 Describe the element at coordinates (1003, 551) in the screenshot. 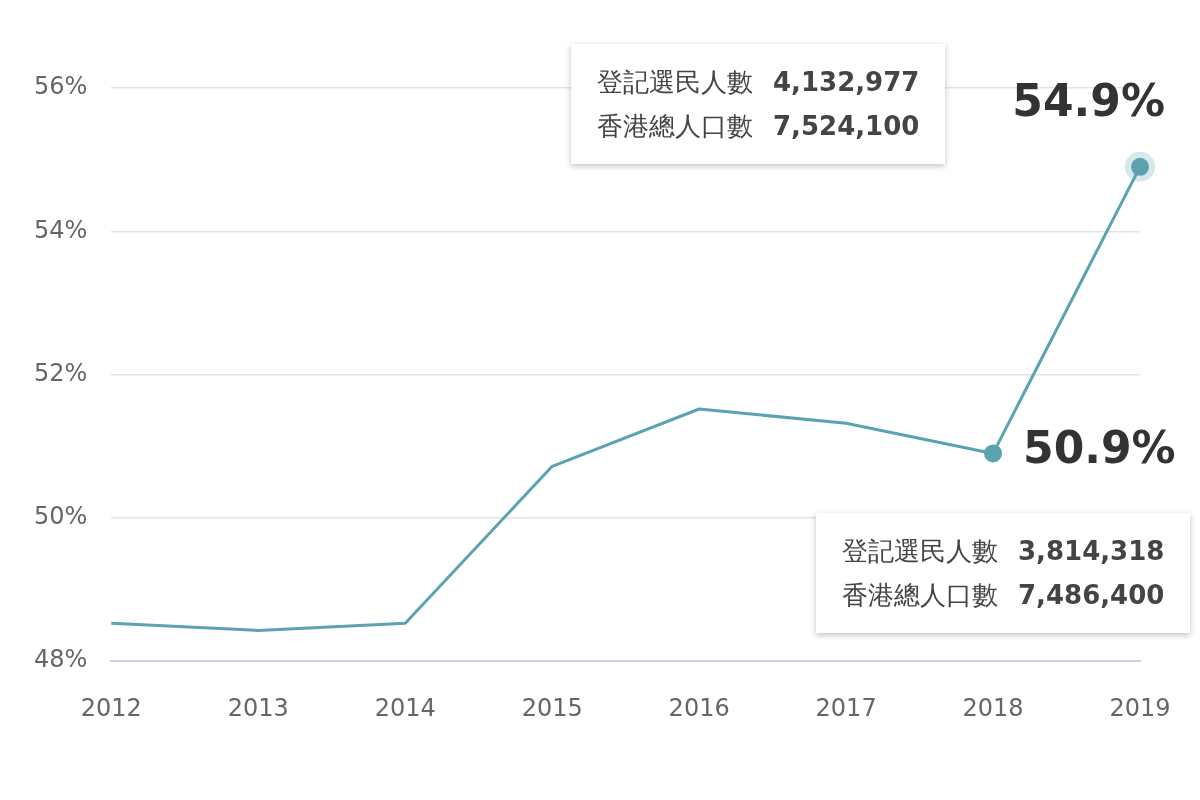

I see `annotation: 登記選民人數 3,814,318` at that location.